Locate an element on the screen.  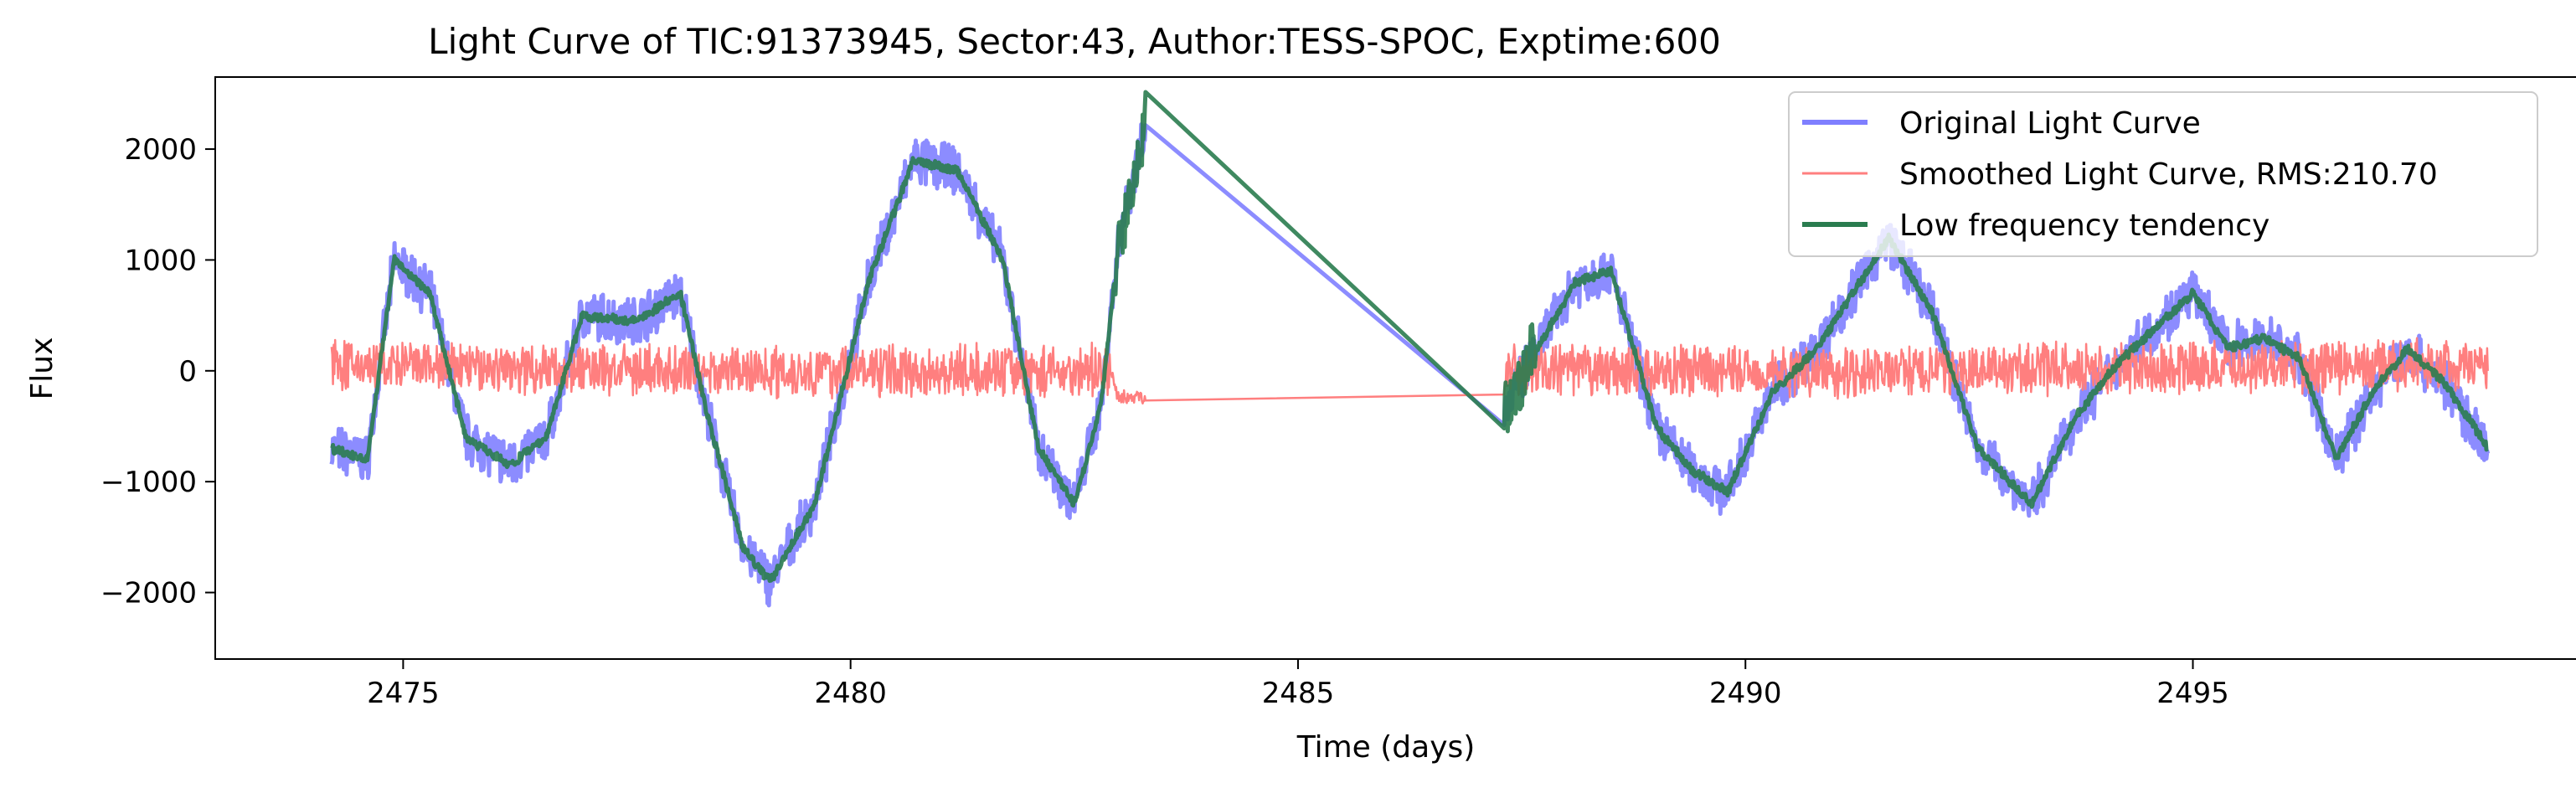
y-axis: −2000 −1000 0 1000 2000 is located at coordinates (157, 371).